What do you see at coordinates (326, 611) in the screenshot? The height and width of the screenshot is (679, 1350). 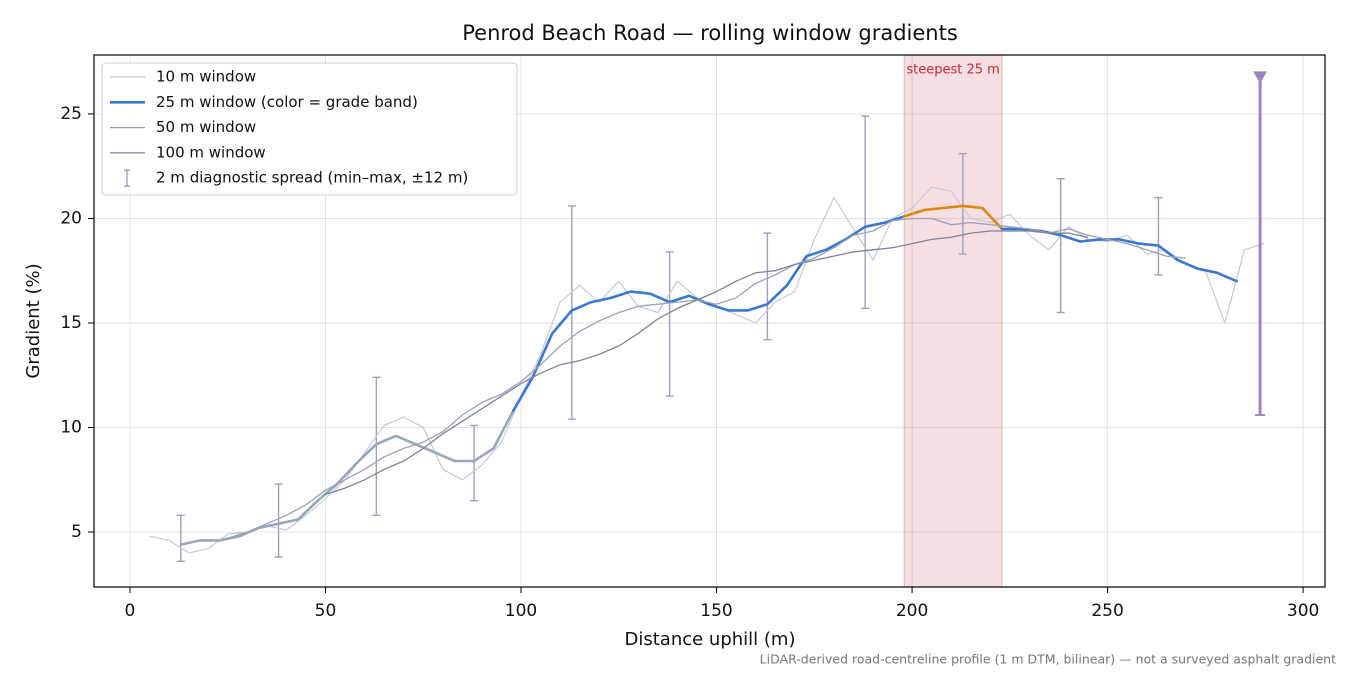 I see `x-tick-label: 50` at bounding box center [326, 611].